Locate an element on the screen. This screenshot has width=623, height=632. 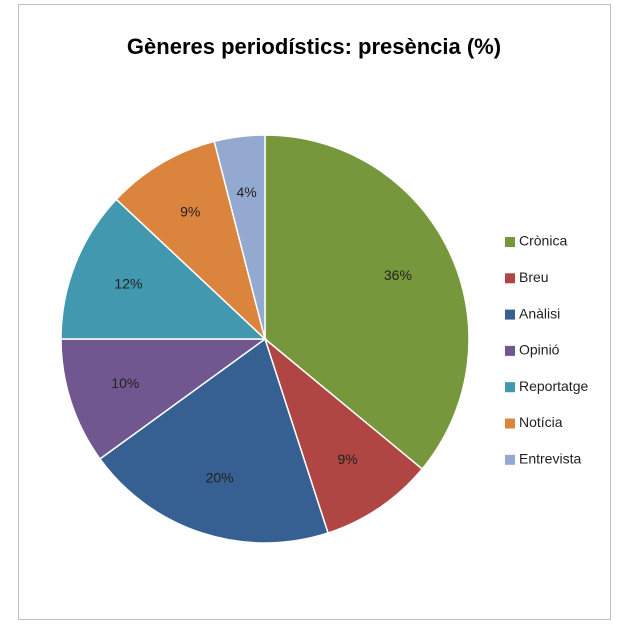
legend-label: Reportatge is located at coordinates (553, 386).